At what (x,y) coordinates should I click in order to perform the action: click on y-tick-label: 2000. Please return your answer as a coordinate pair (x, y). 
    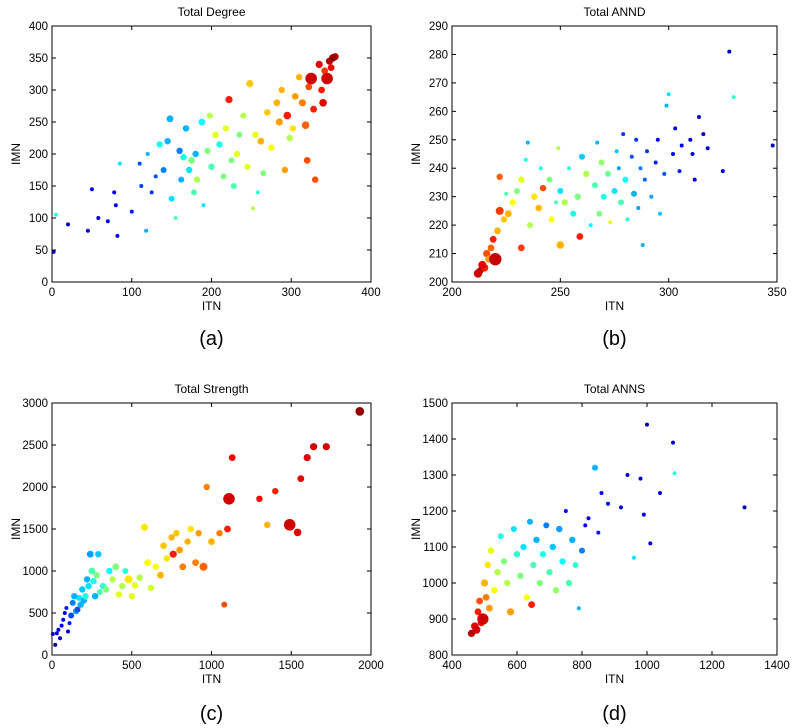
    Looking at the image, I should click on (35, 488).